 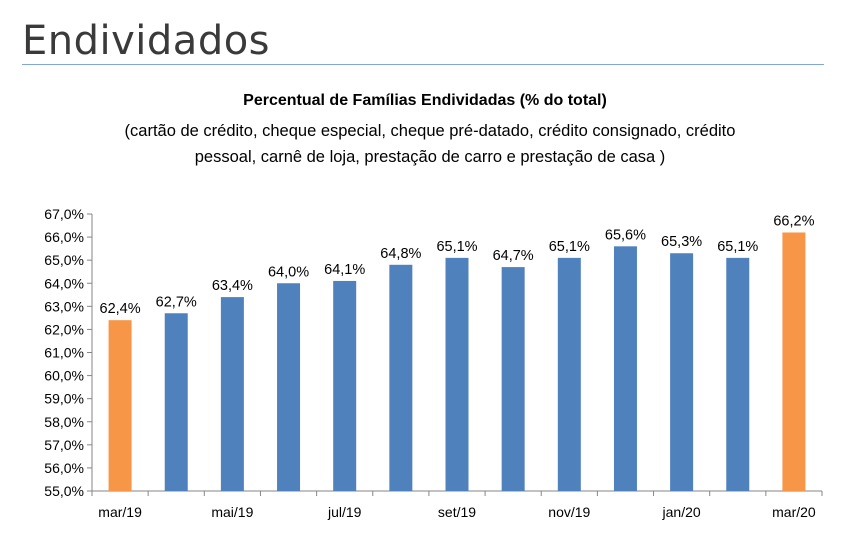 I want to click on data-label: 62,4%, so click(x=120, y=309).